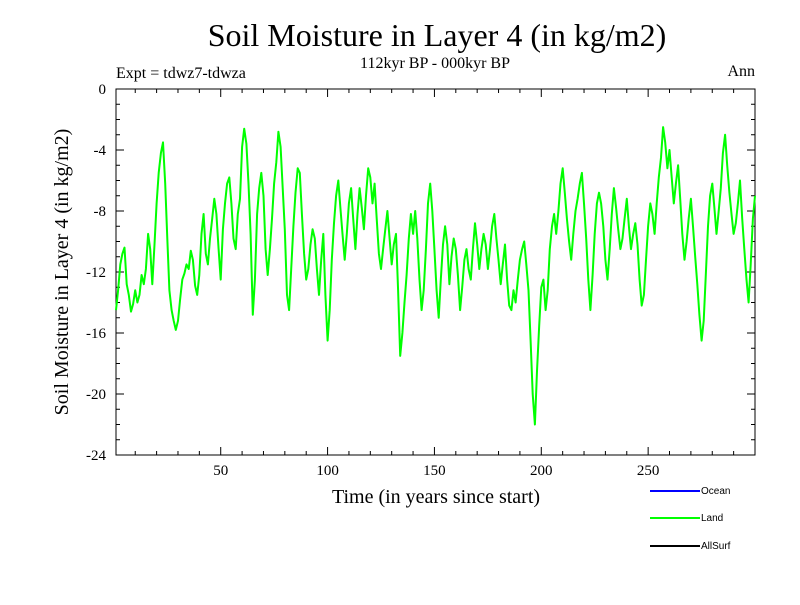  What do you see at coordinates (100, 212) in the screenshot?
I see `y-tick-label: -8` at bounding box center [100, 212].